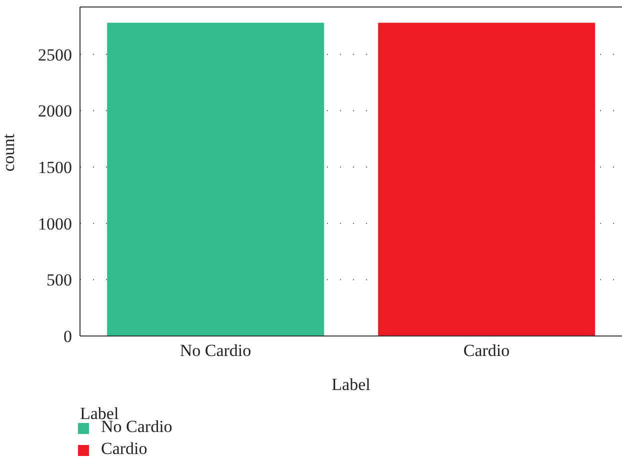 The width and height of the screenshot is (622, 470). What do you see at coordinates (55, 224) in the screenshot?
I see `y-tick-label: 1000` at bounding box center [55, 224].